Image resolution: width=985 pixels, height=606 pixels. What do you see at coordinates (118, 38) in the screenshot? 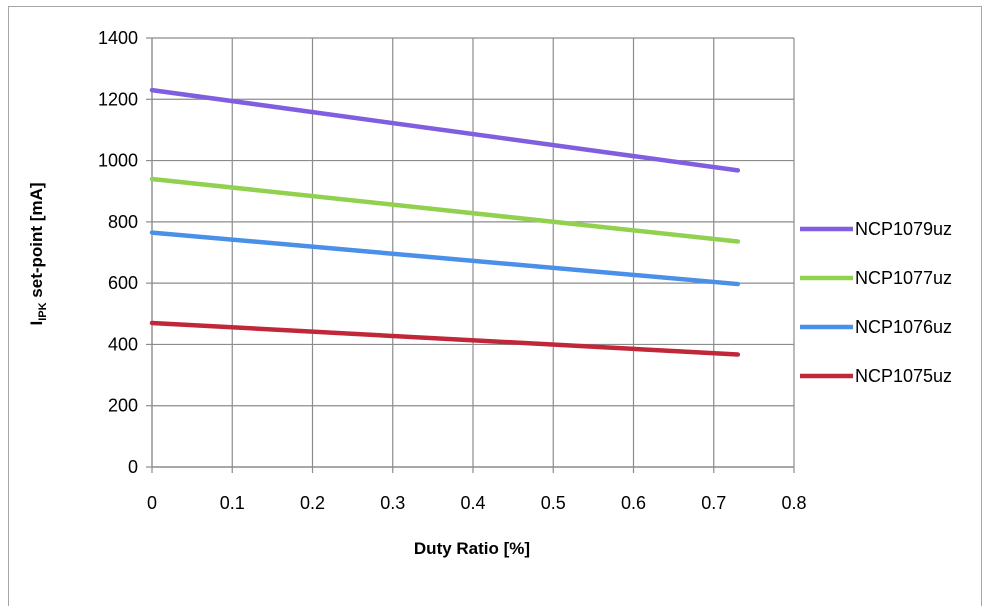
I see `y-tick-label: 1400` at bounding box center [118, 38].